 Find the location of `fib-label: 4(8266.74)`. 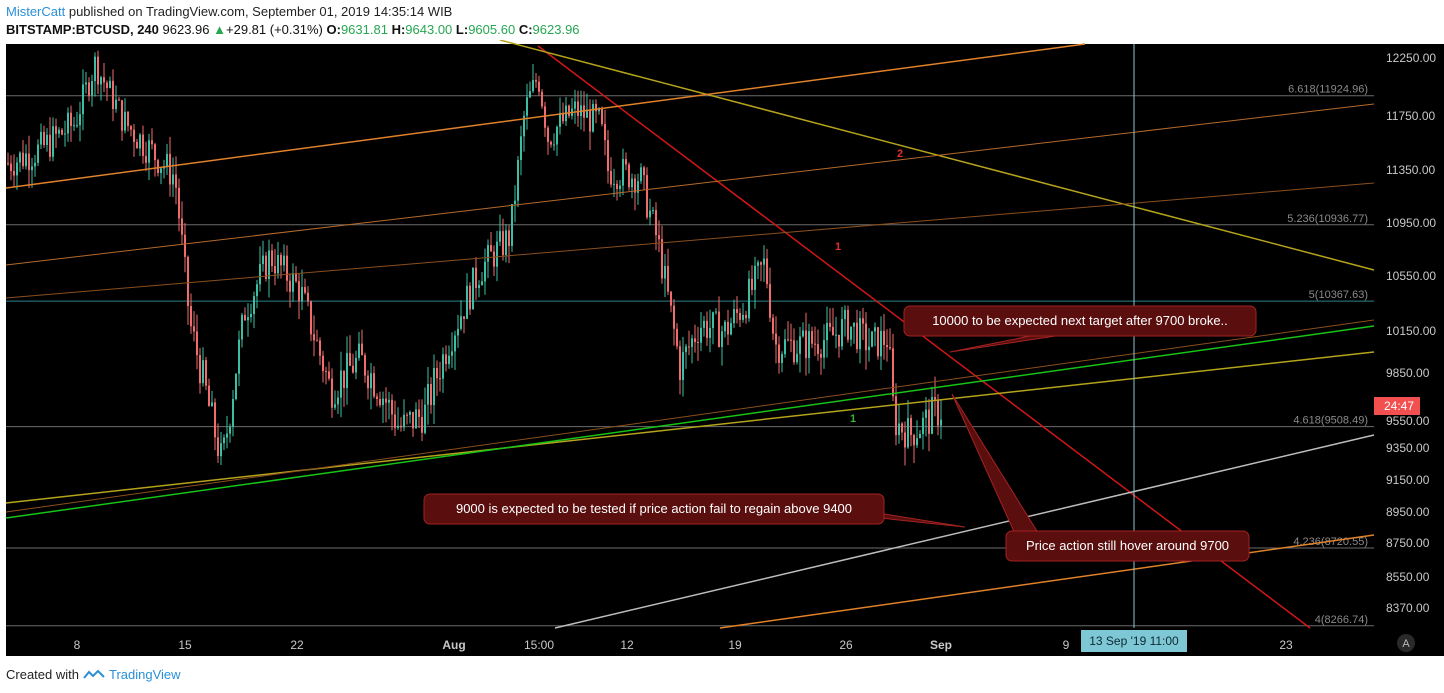

fib-label: 4(8266.74) is located at coordinates (1341, 620).